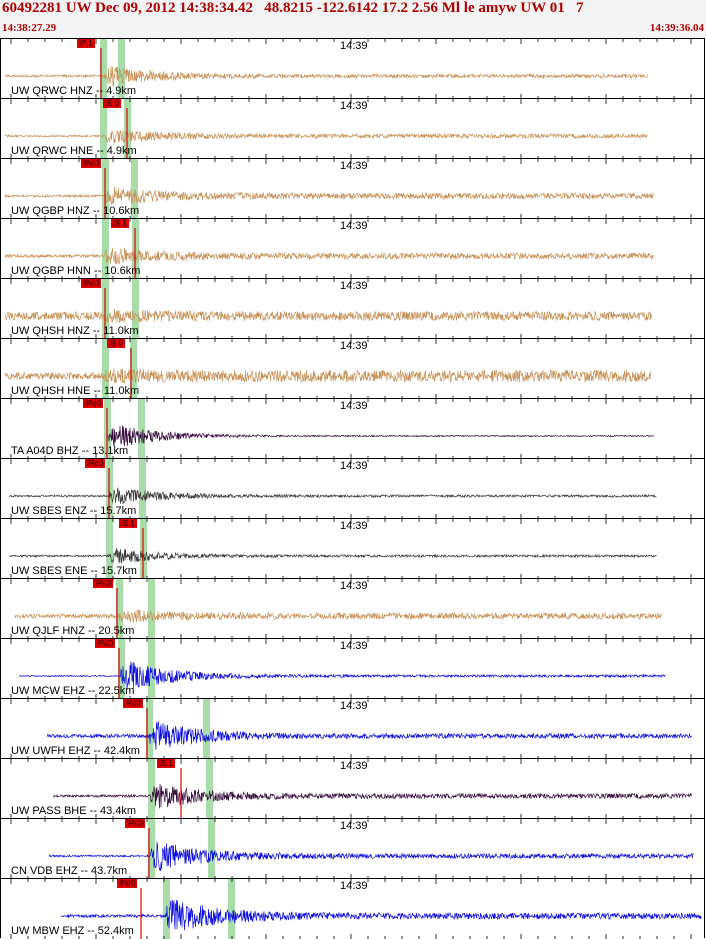  What do you see at coordinates (75, 391) in the screenshot?
I see `channel-label: UW QHSH HNE -- 11.0km` at bounding box center [75, 391].